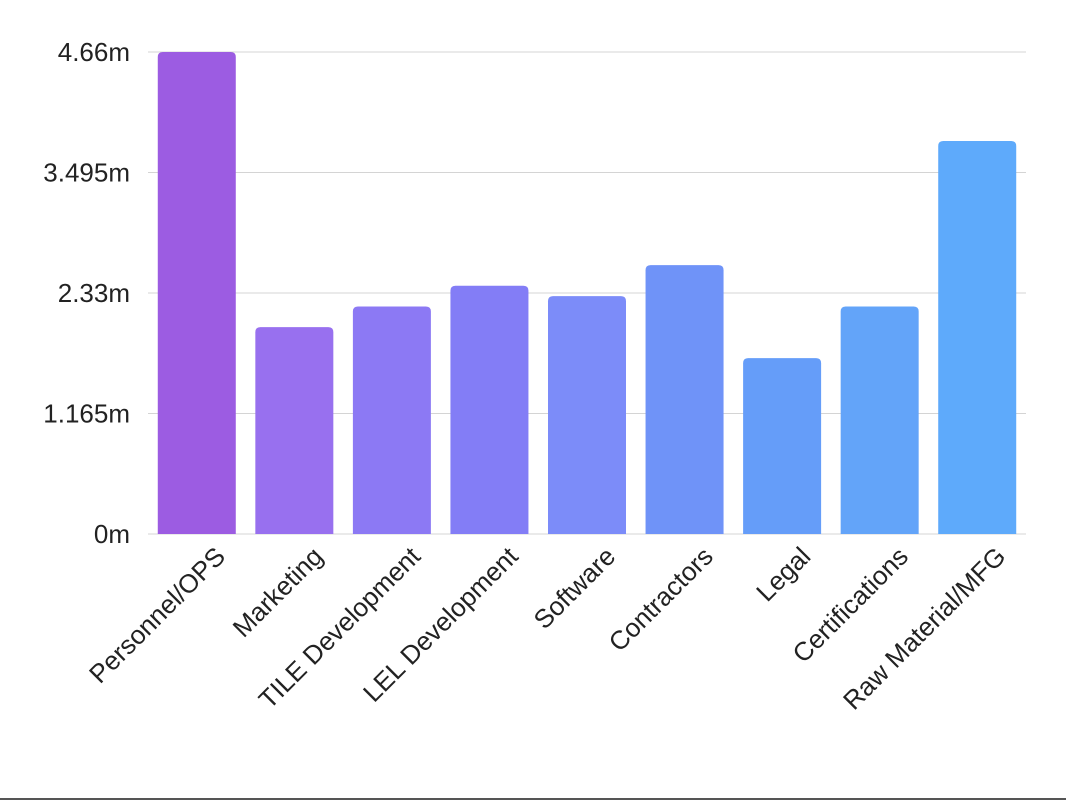 The height and width of the screenshot is (800, 1066). What do you see at coordinates (574, 588) in the screenshot?
I see `x-tick-label: Software` at bounding box center [574, 588].